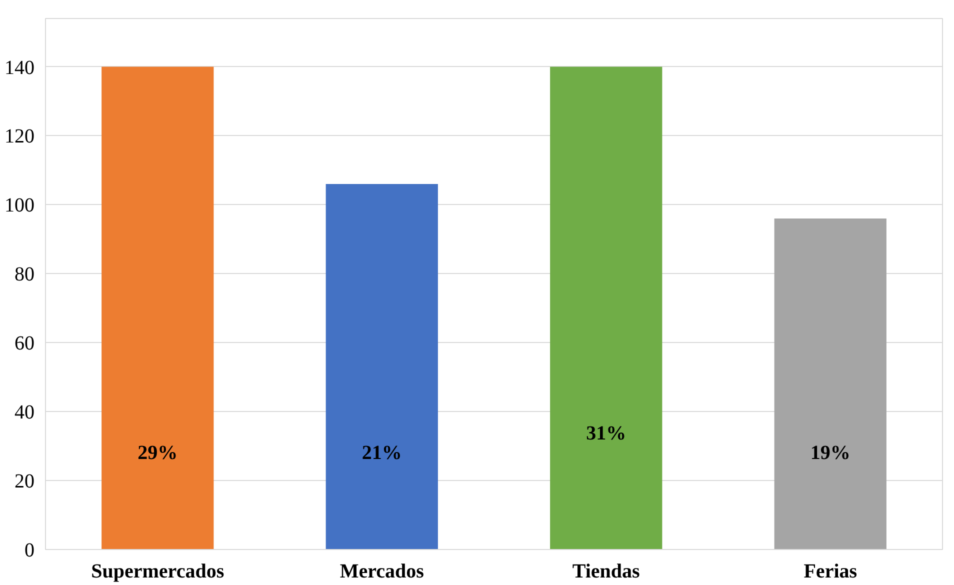 Image resolution: width=954 pixels, height=585 pixels. I want to click on annotation: 29%, so click(158, 453).